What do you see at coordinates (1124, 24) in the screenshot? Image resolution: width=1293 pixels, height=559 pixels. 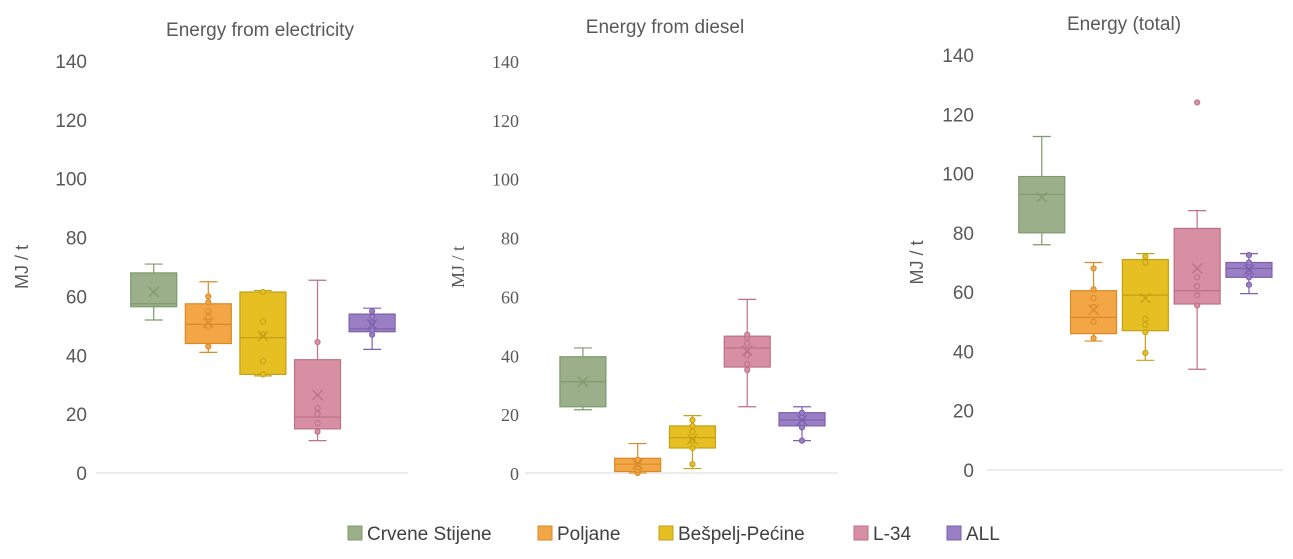 I see `chart-title: Energy (total)` at bounding box center [1124, 24].